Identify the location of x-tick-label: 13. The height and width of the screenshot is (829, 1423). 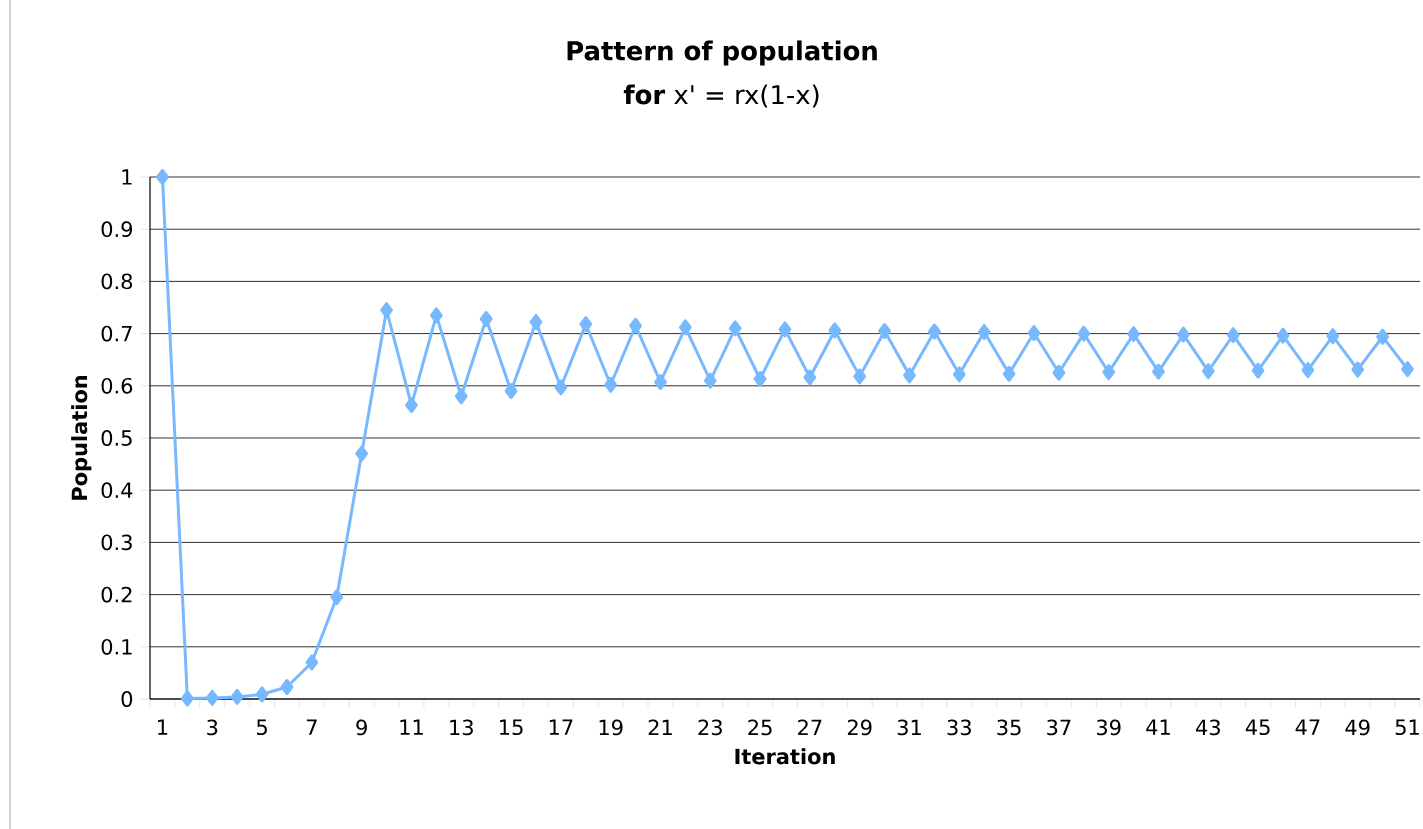
(461, 727).